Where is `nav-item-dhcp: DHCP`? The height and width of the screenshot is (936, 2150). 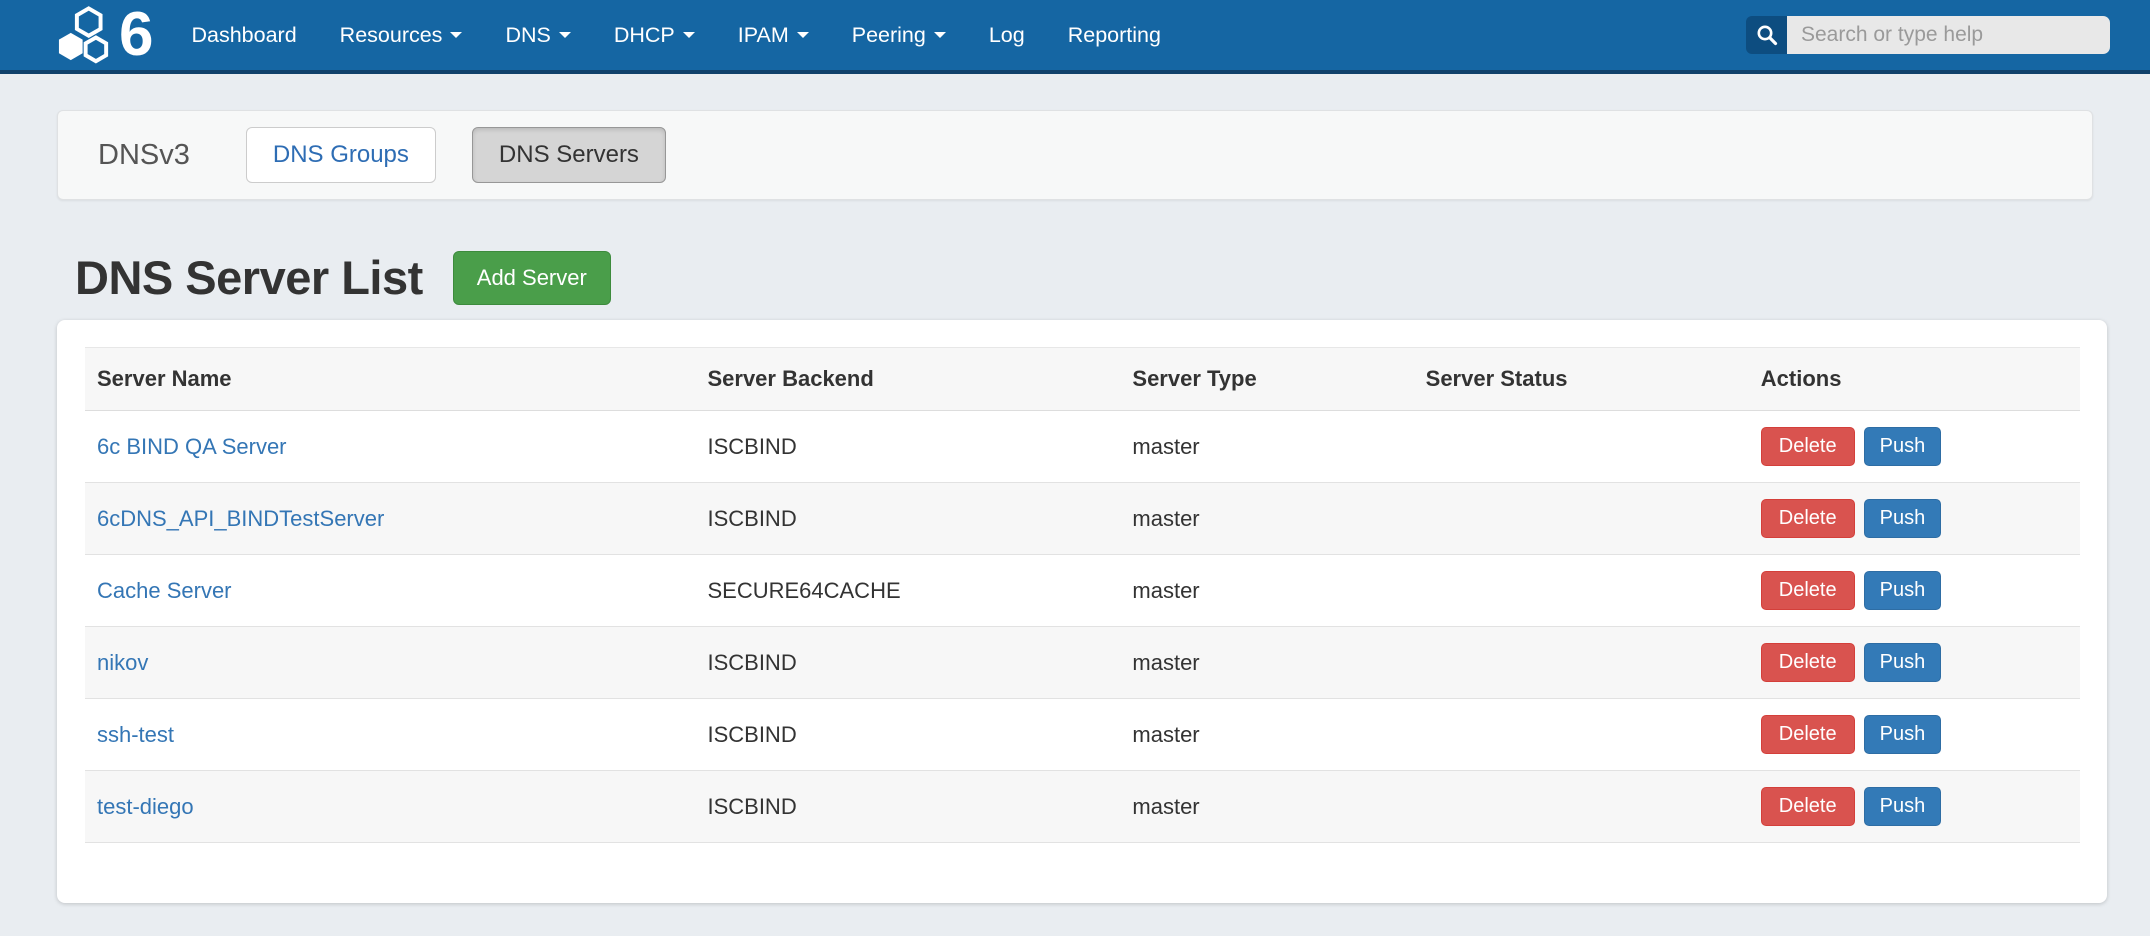 nav-item-dhcp: DHCP is located at coordinates (654, 35).